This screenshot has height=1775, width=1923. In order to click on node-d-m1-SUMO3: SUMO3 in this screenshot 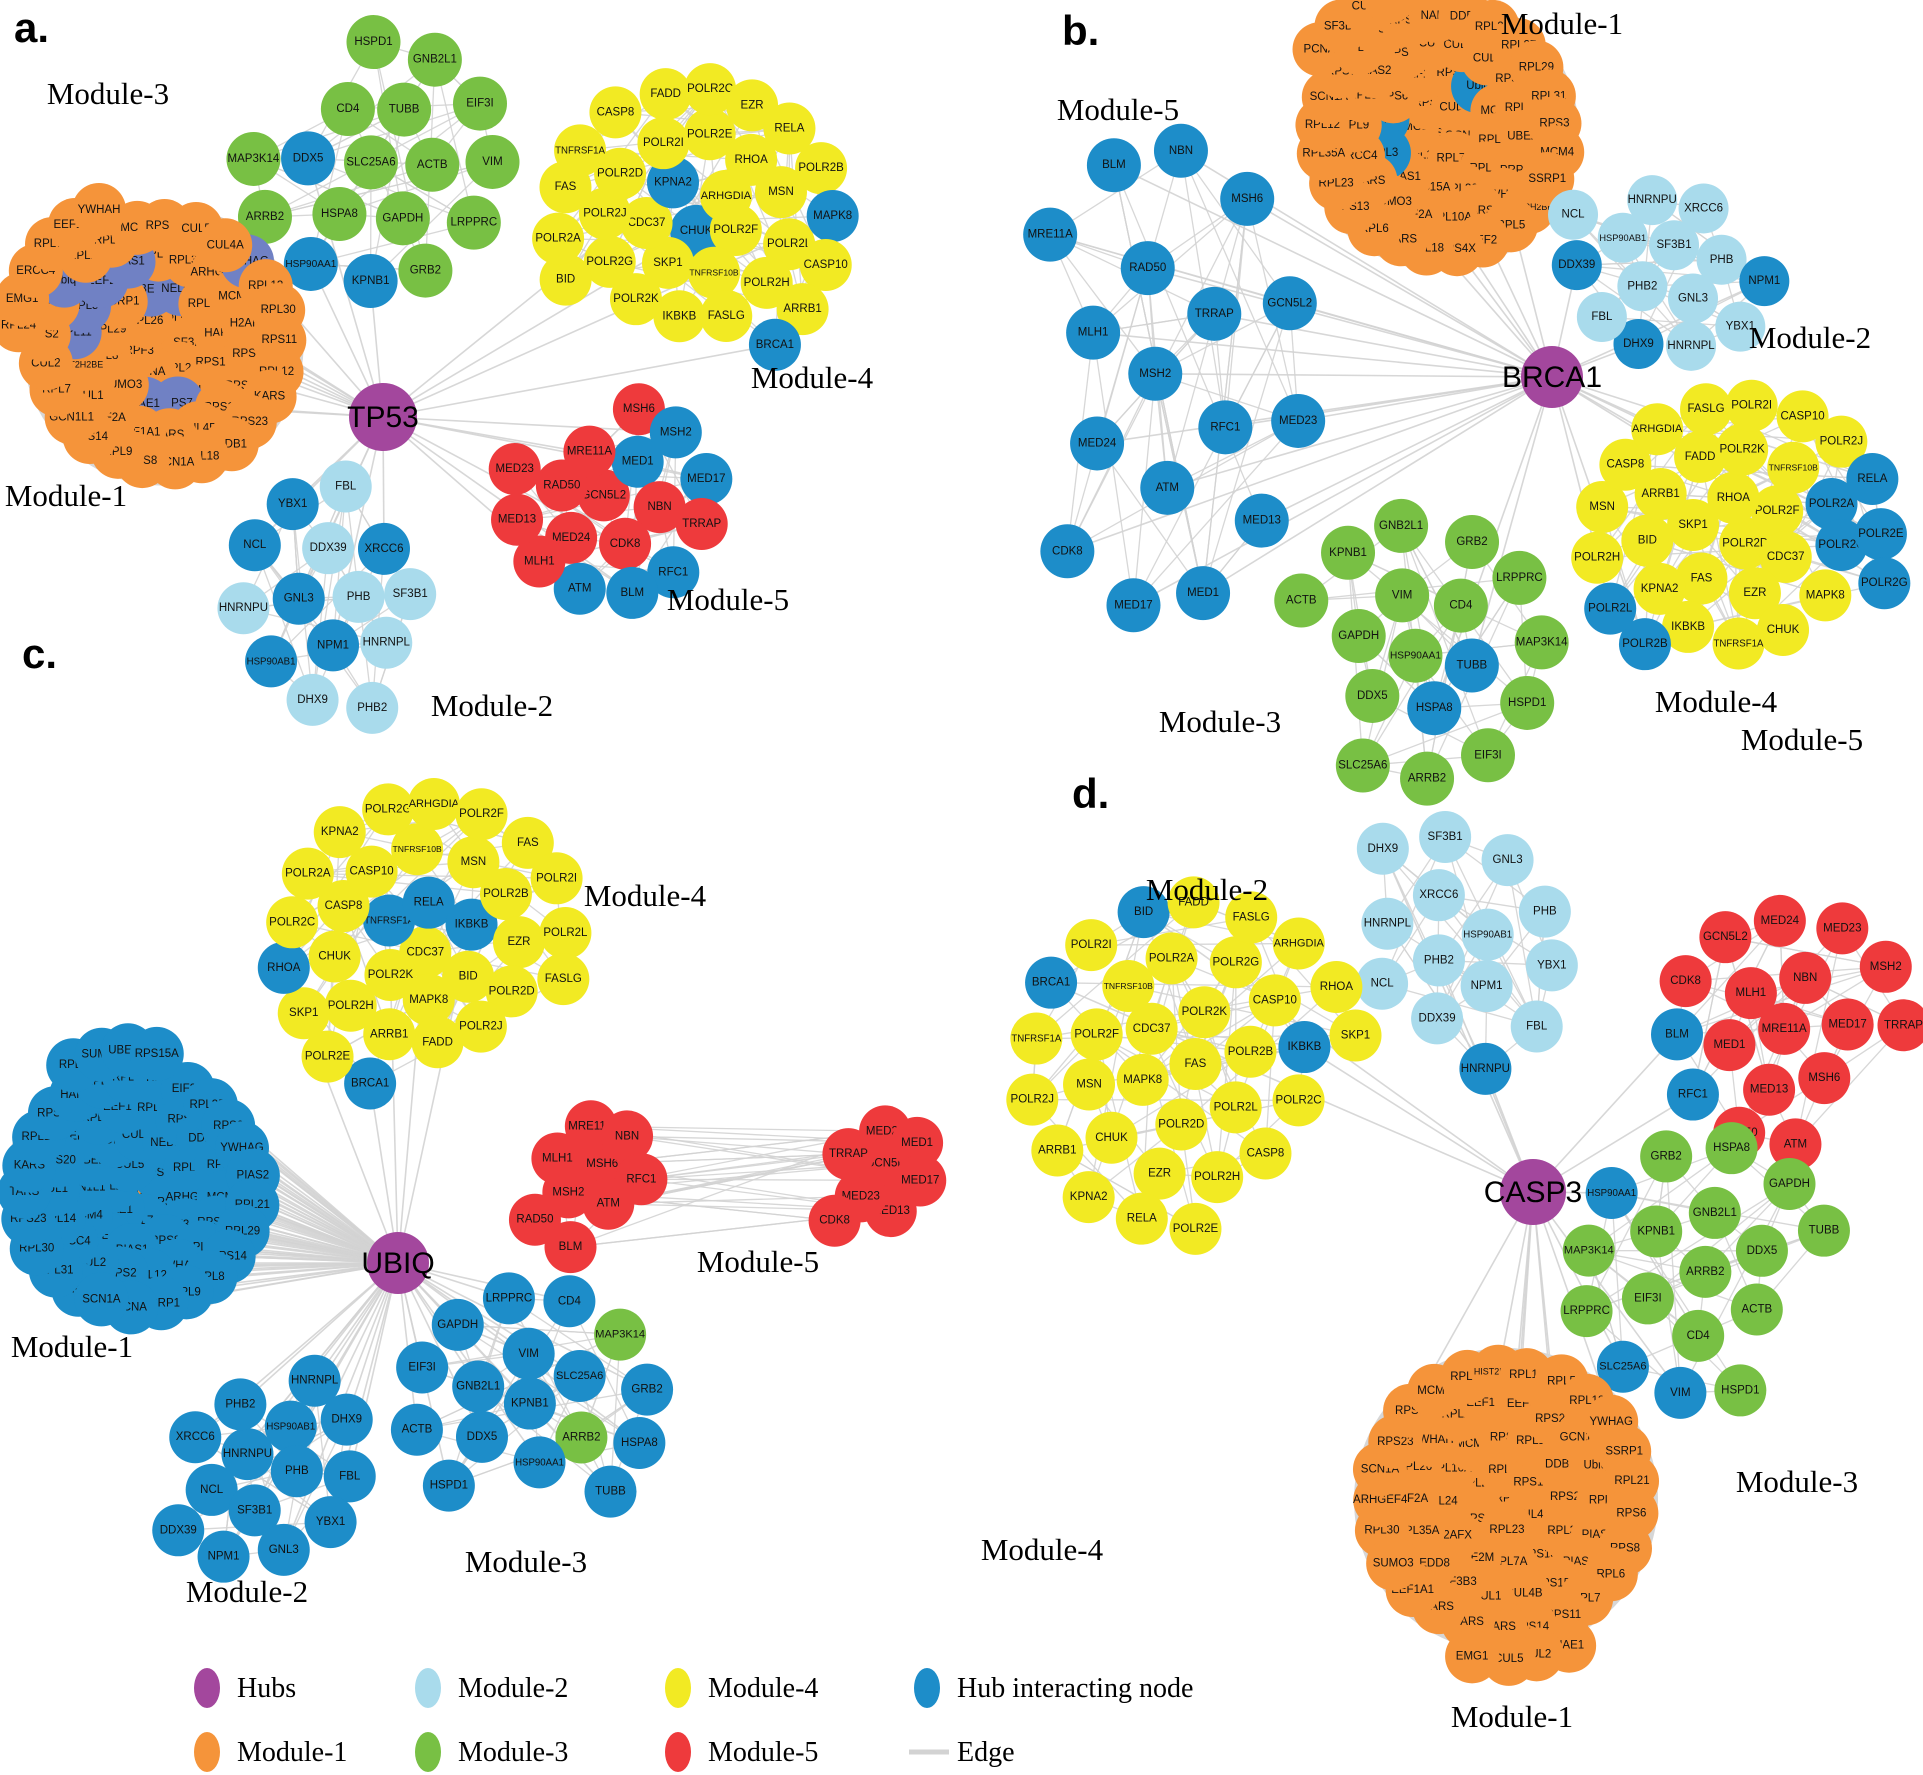, I will do `click(1393, 1563)`.